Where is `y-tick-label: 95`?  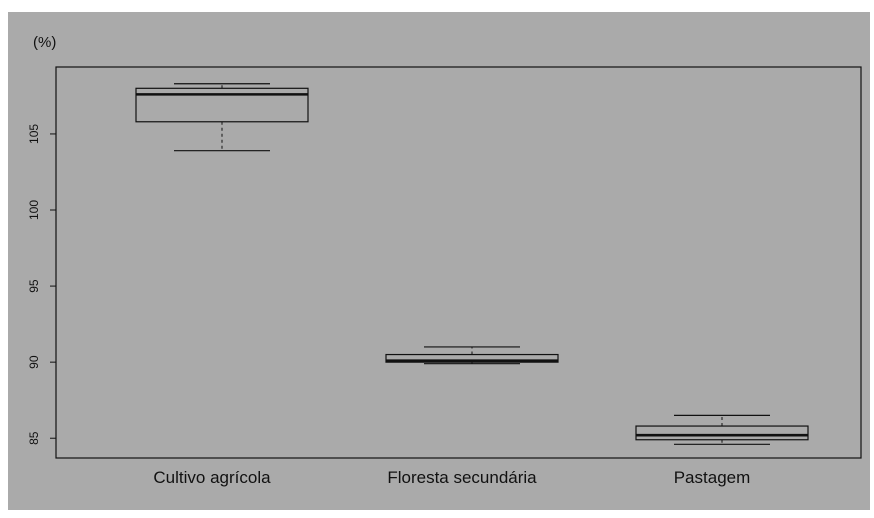
y-tick-label: 95 is located at coordinates (34, 286).